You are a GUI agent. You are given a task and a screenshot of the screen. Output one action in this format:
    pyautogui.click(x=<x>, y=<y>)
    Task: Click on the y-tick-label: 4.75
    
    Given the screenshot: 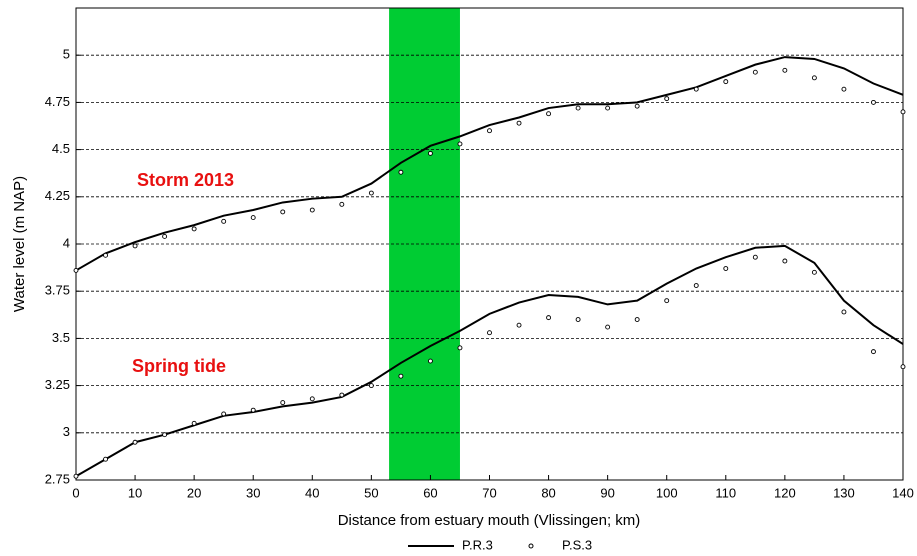 What is the action you would take?
    pyautogui.click(x=57, y=101)
    